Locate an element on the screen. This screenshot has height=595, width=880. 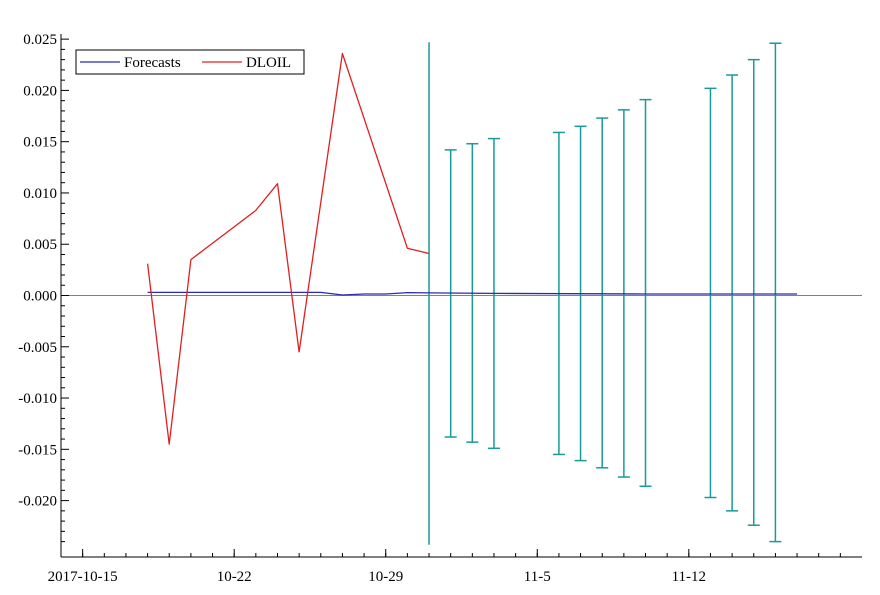
y-tick-label: 0.020 is located at coordinates (40, 91).